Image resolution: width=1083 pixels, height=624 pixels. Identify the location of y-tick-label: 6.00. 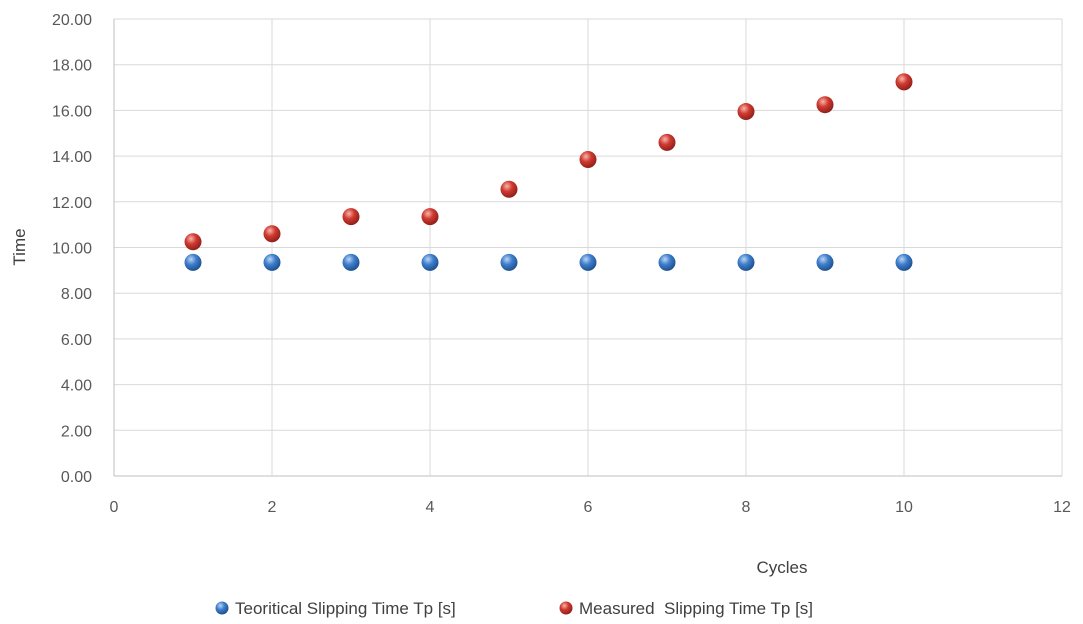
(76, 340).